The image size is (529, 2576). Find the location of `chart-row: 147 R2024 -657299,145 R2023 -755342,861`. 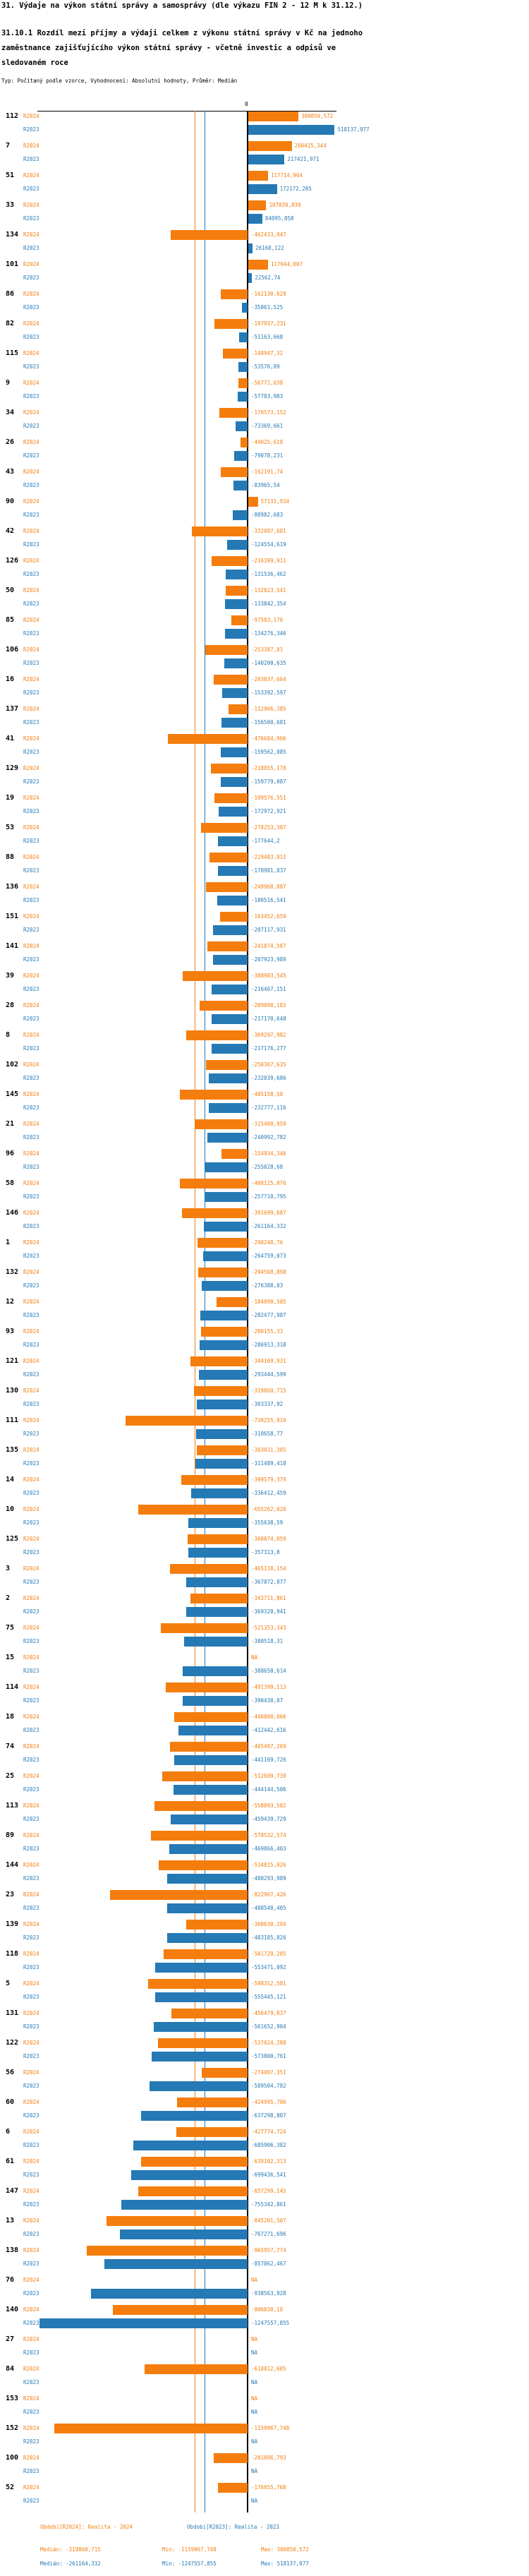

chart-row: 147 R2024 -657299,145 R2023 -755342,861 is located at coordinates (264, 2201).